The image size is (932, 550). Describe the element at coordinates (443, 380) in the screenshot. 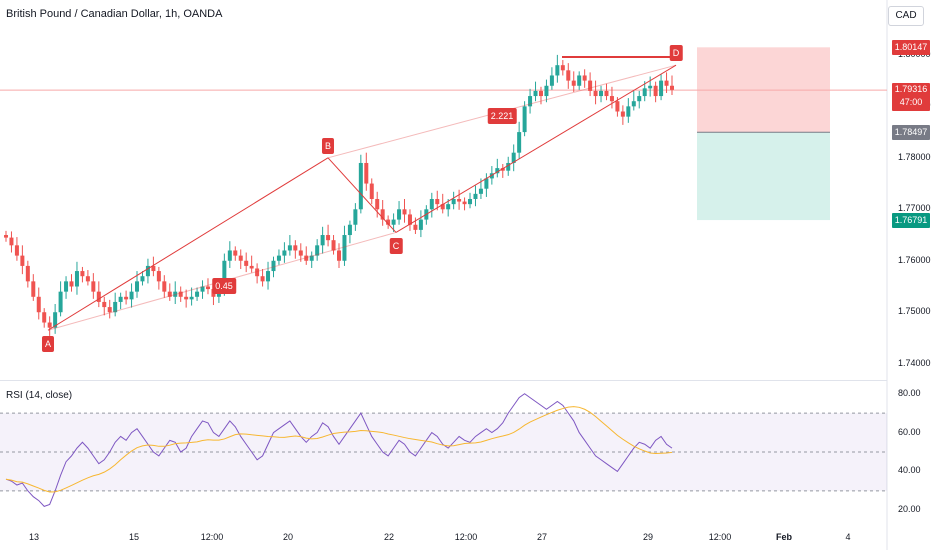

I see `pane-divider` at that location.